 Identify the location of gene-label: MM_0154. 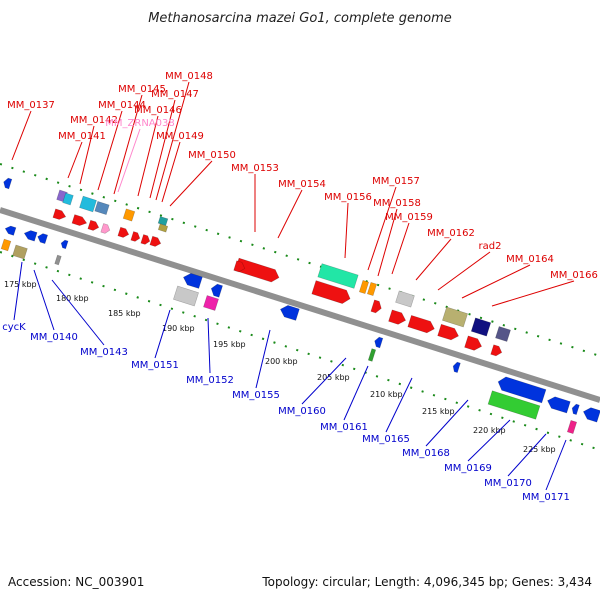
(302, 184).